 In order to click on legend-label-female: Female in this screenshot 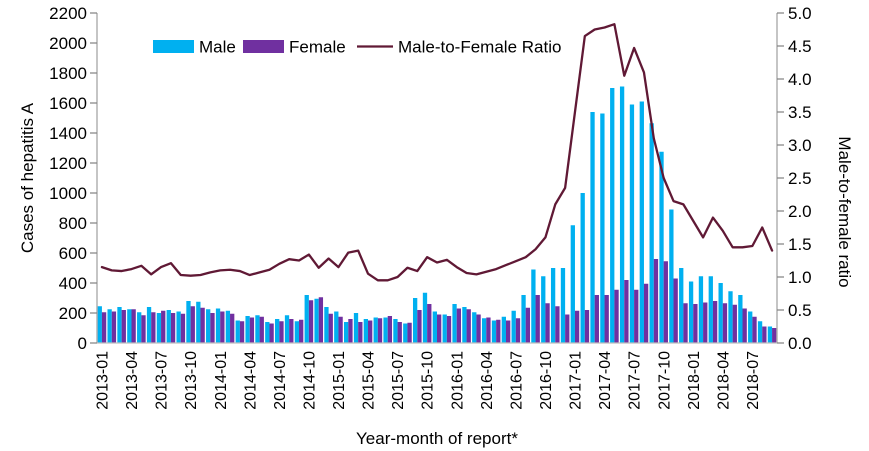, I will do `click(317, 47)`.